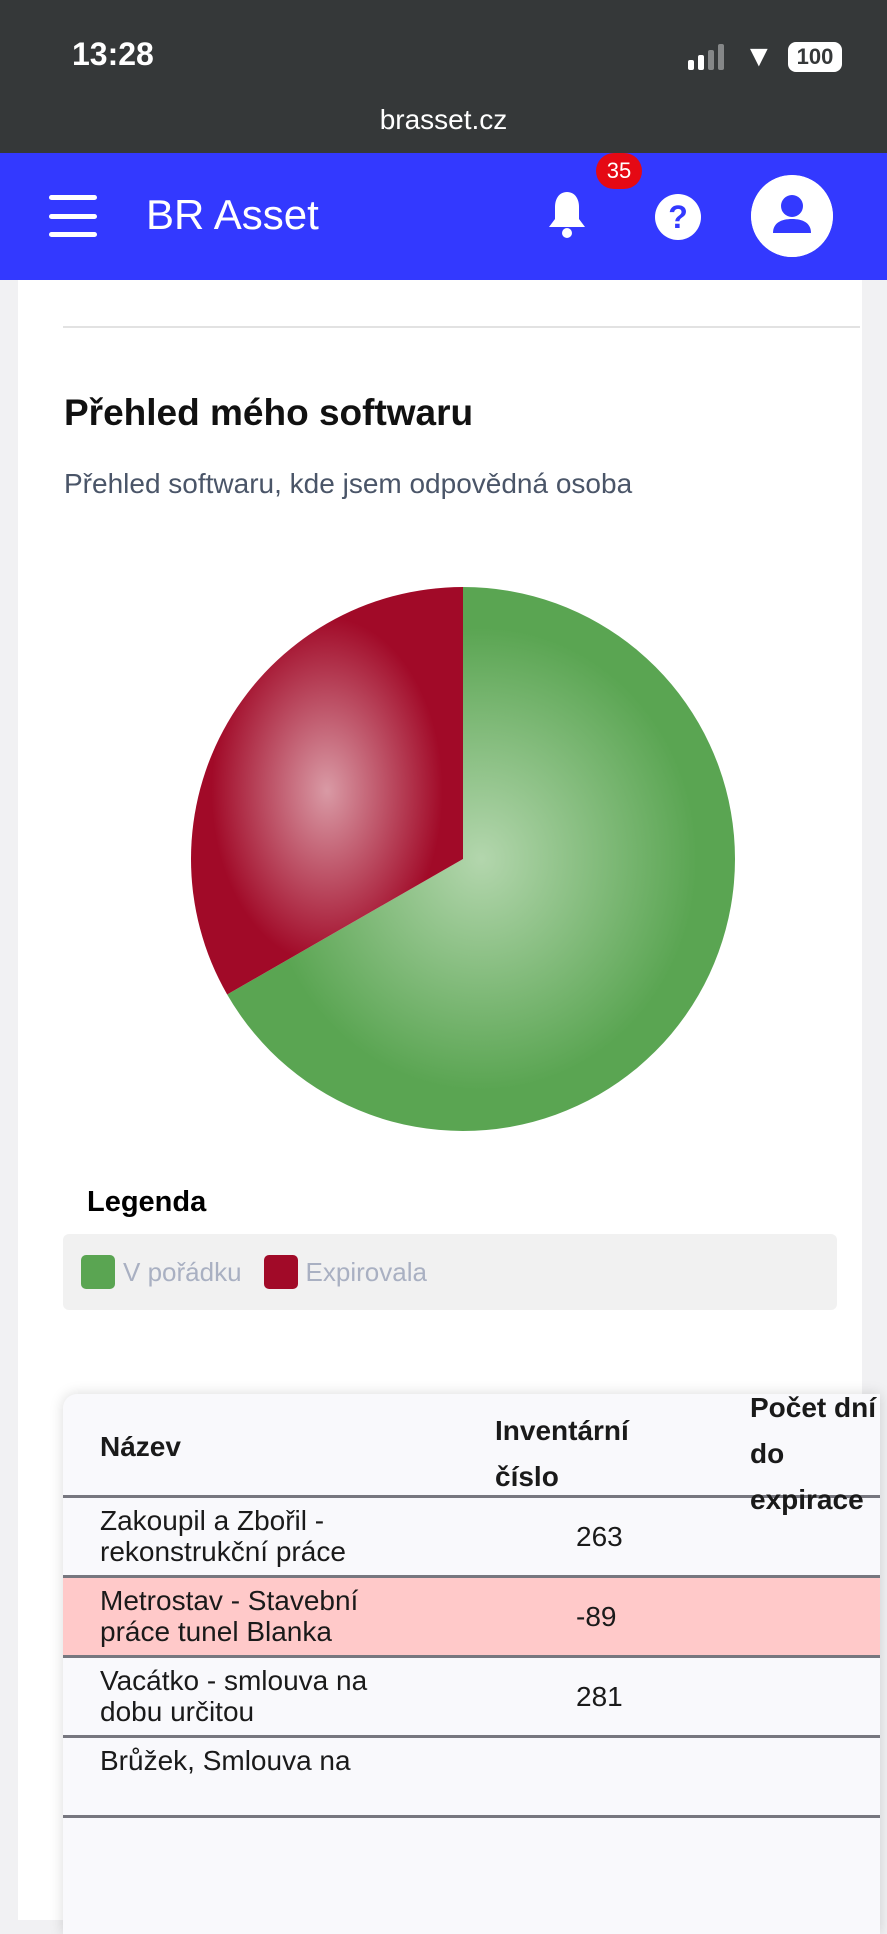 The height and width of the screenshot is (1934, 887). I want to click on app-title: BR Asset, so click(232, 214).